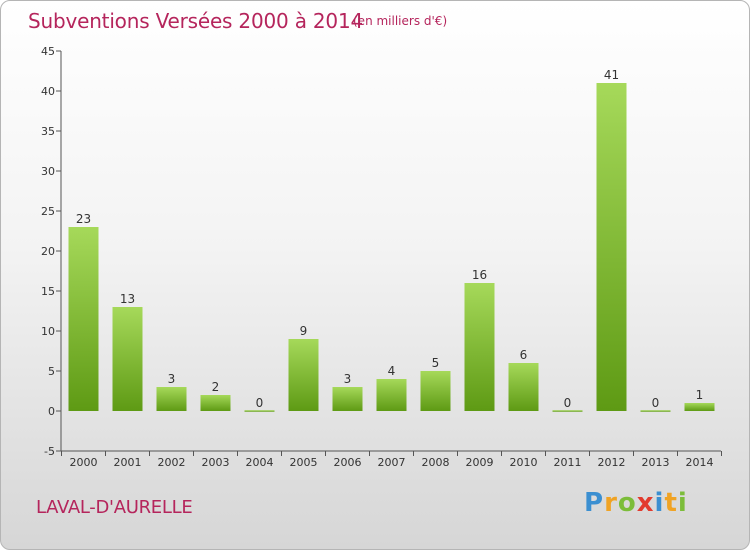 The image size is (750, 550). What do you see at coordinates (645, 503) in the screenshot?
I see `logo-letter: x` at bounding box center [645, 503].